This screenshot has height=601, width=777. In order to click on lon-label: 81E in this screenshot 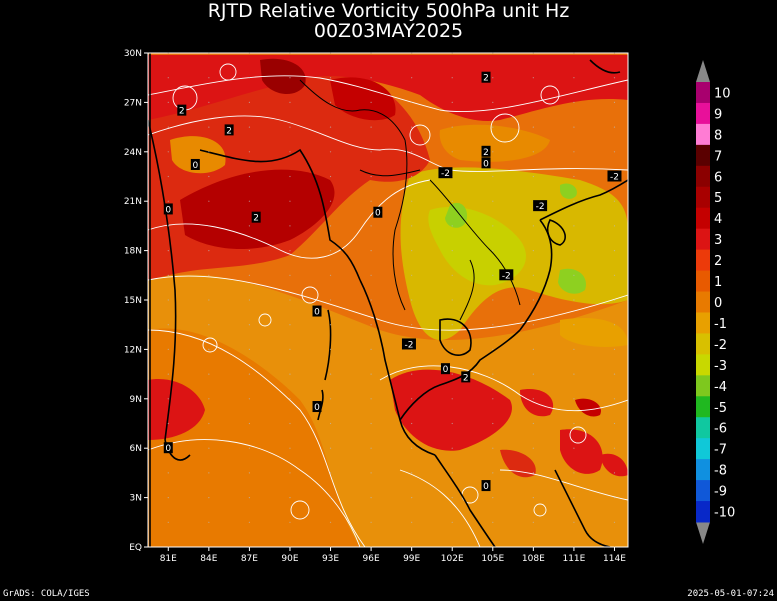, I will do `click(168, 559)`.